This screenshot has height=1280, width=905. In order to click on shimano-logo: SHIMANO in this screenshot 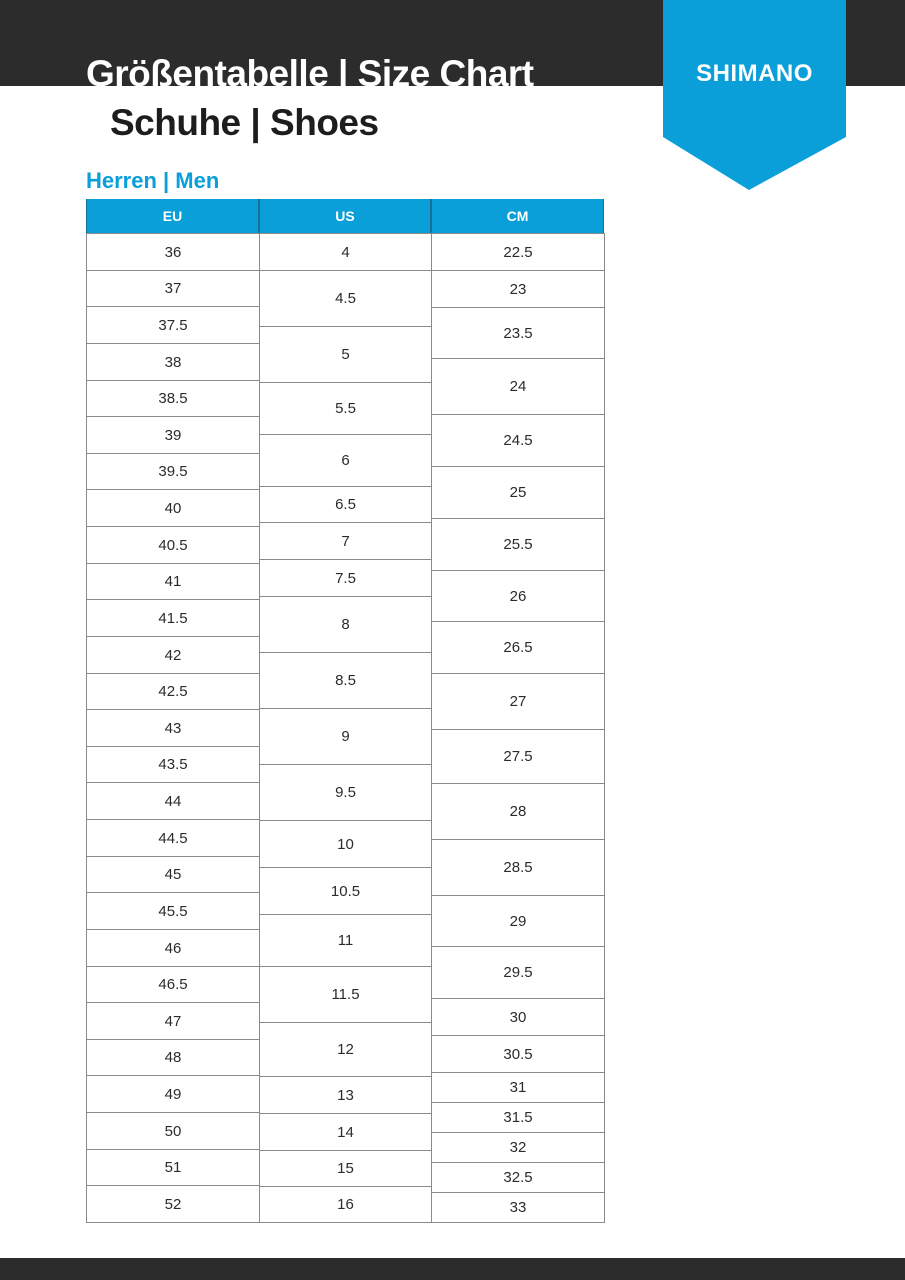, I will do `click(754, 73)`.